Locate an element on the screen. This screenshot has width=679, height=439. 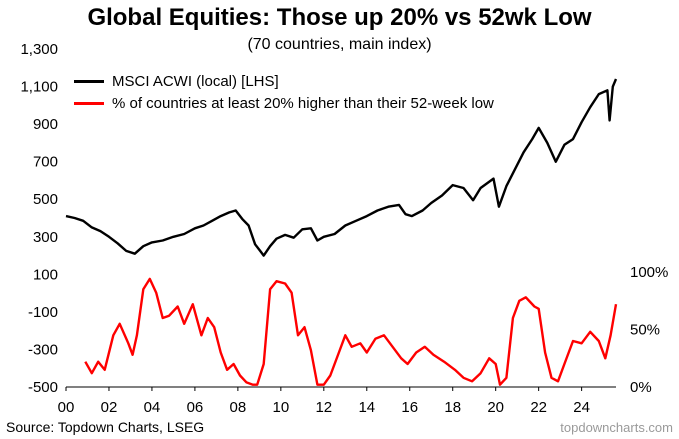
y-left-tick-label: 300 is located at coordinates (45, 237).